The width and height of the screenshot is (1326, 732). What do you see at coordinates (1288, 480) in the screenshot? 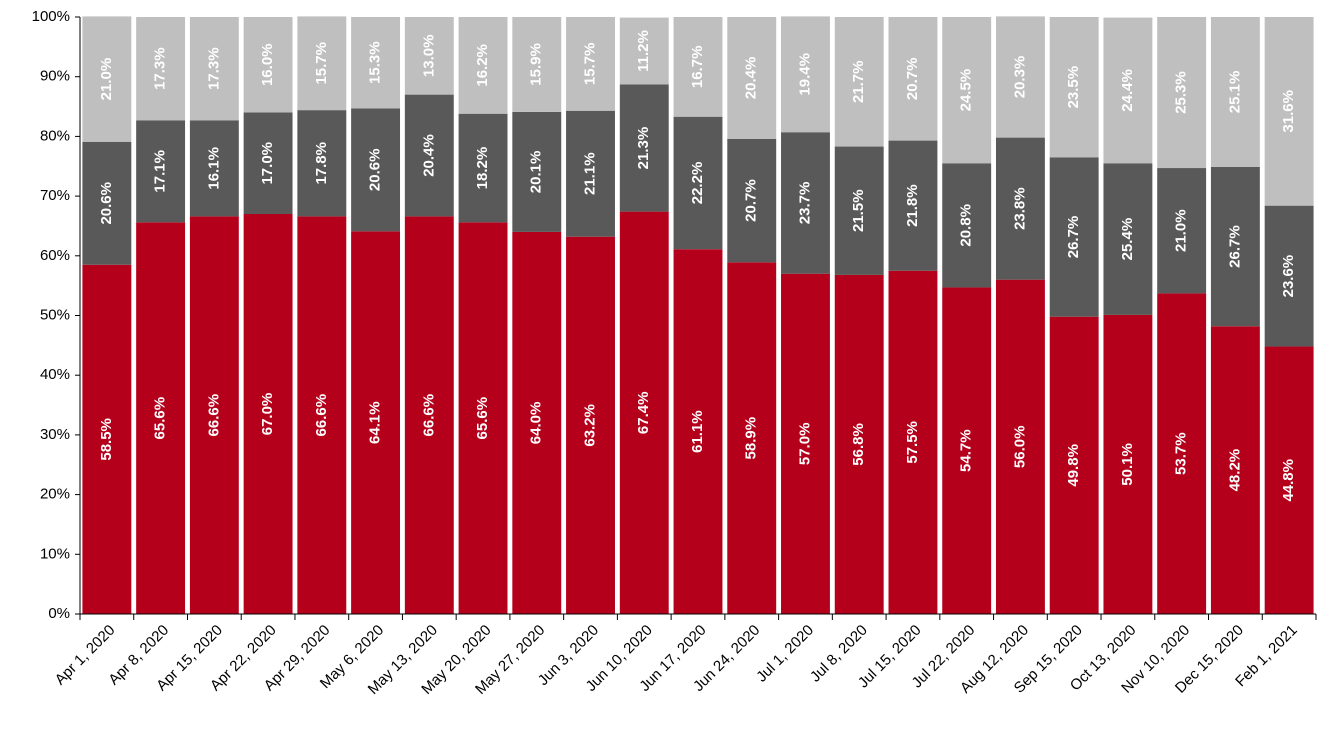
I see `value-label: 44.8%` at bounding box center [1288, 480].